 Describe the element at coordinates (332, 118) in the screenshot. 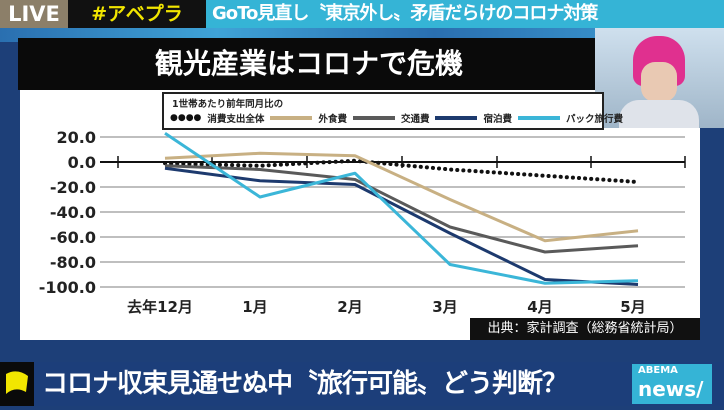

I see `legend-label: 外食費` at that location.